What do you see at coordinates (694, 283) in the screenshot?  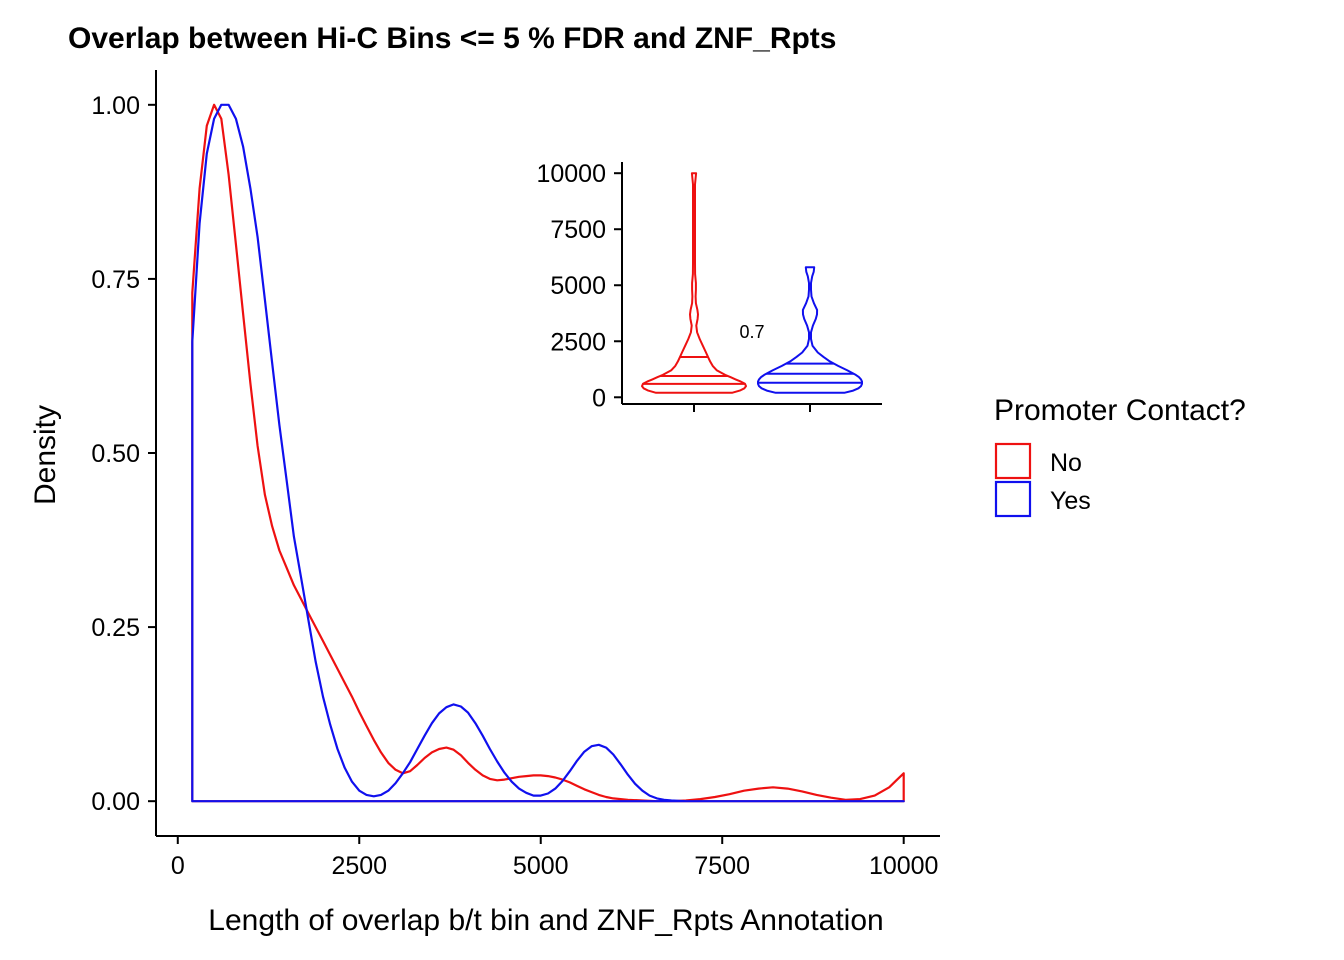 I see `violin-no` at bounding box center [694, 283].